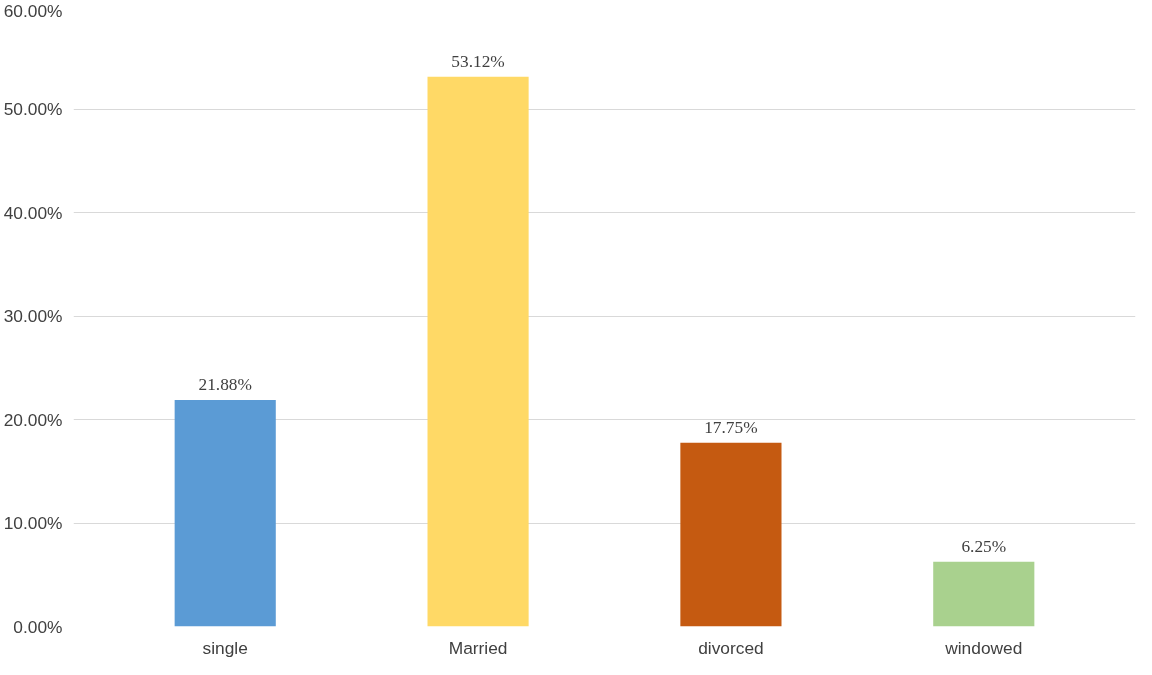 This screenshot has width=1152, height=675. I want to click on data-label: 53.12%, so click(478, 61).